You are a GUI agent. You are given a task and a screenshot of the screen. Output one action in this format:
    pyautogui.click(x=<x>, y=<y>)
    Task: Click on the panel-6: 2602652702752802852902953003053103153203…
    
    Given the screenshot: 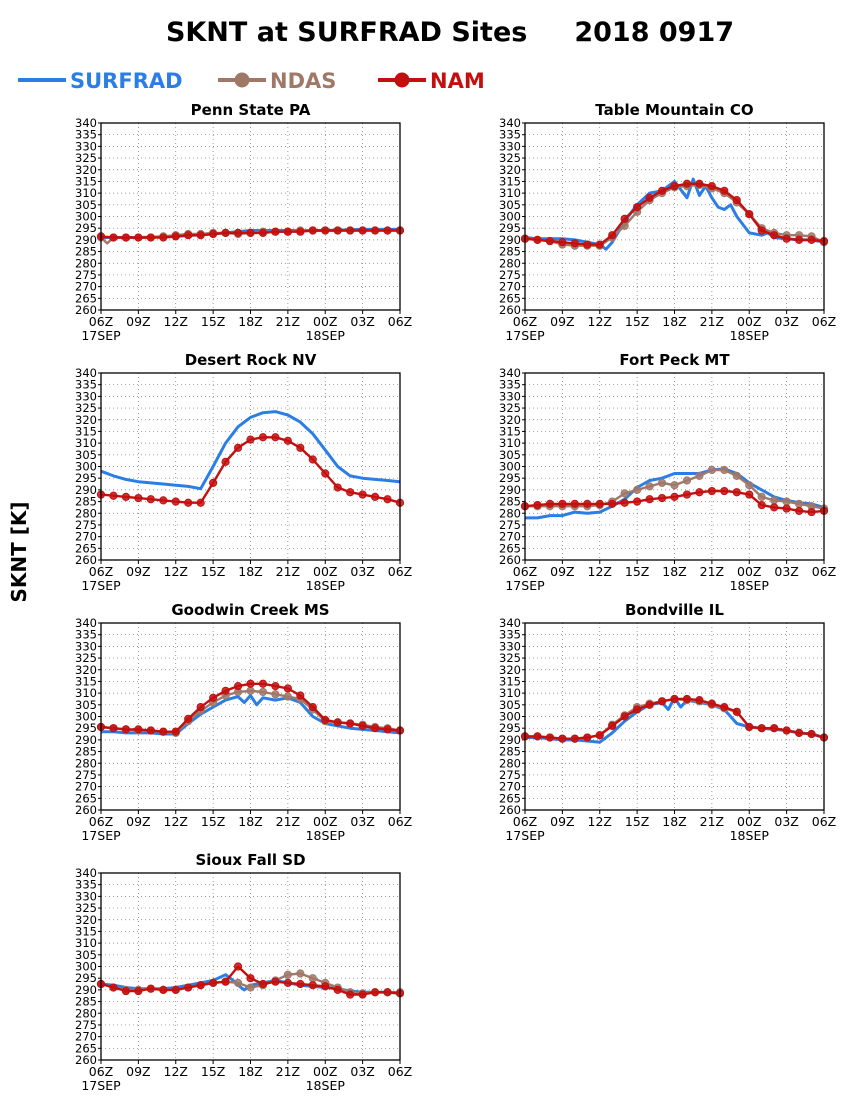 What is the action you would take?
    pyautogui.click(x=243, y=972)
    